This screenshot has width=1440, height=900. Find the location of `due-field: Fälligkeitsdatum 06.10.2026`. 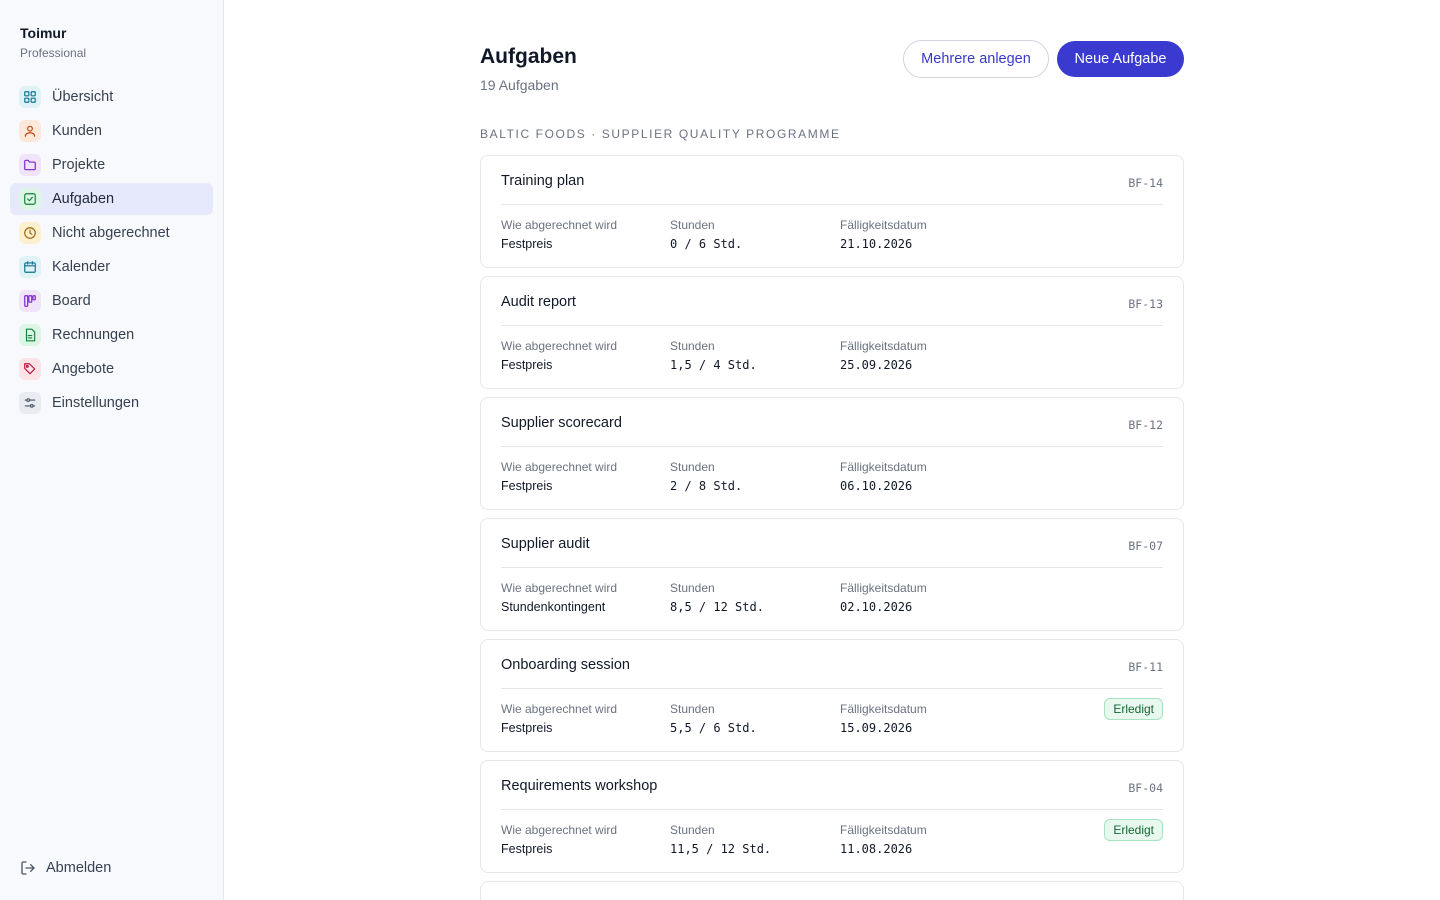

due-field: Fälligkeitsdatum 06.10.2026 is located at coordinates (883, 477).